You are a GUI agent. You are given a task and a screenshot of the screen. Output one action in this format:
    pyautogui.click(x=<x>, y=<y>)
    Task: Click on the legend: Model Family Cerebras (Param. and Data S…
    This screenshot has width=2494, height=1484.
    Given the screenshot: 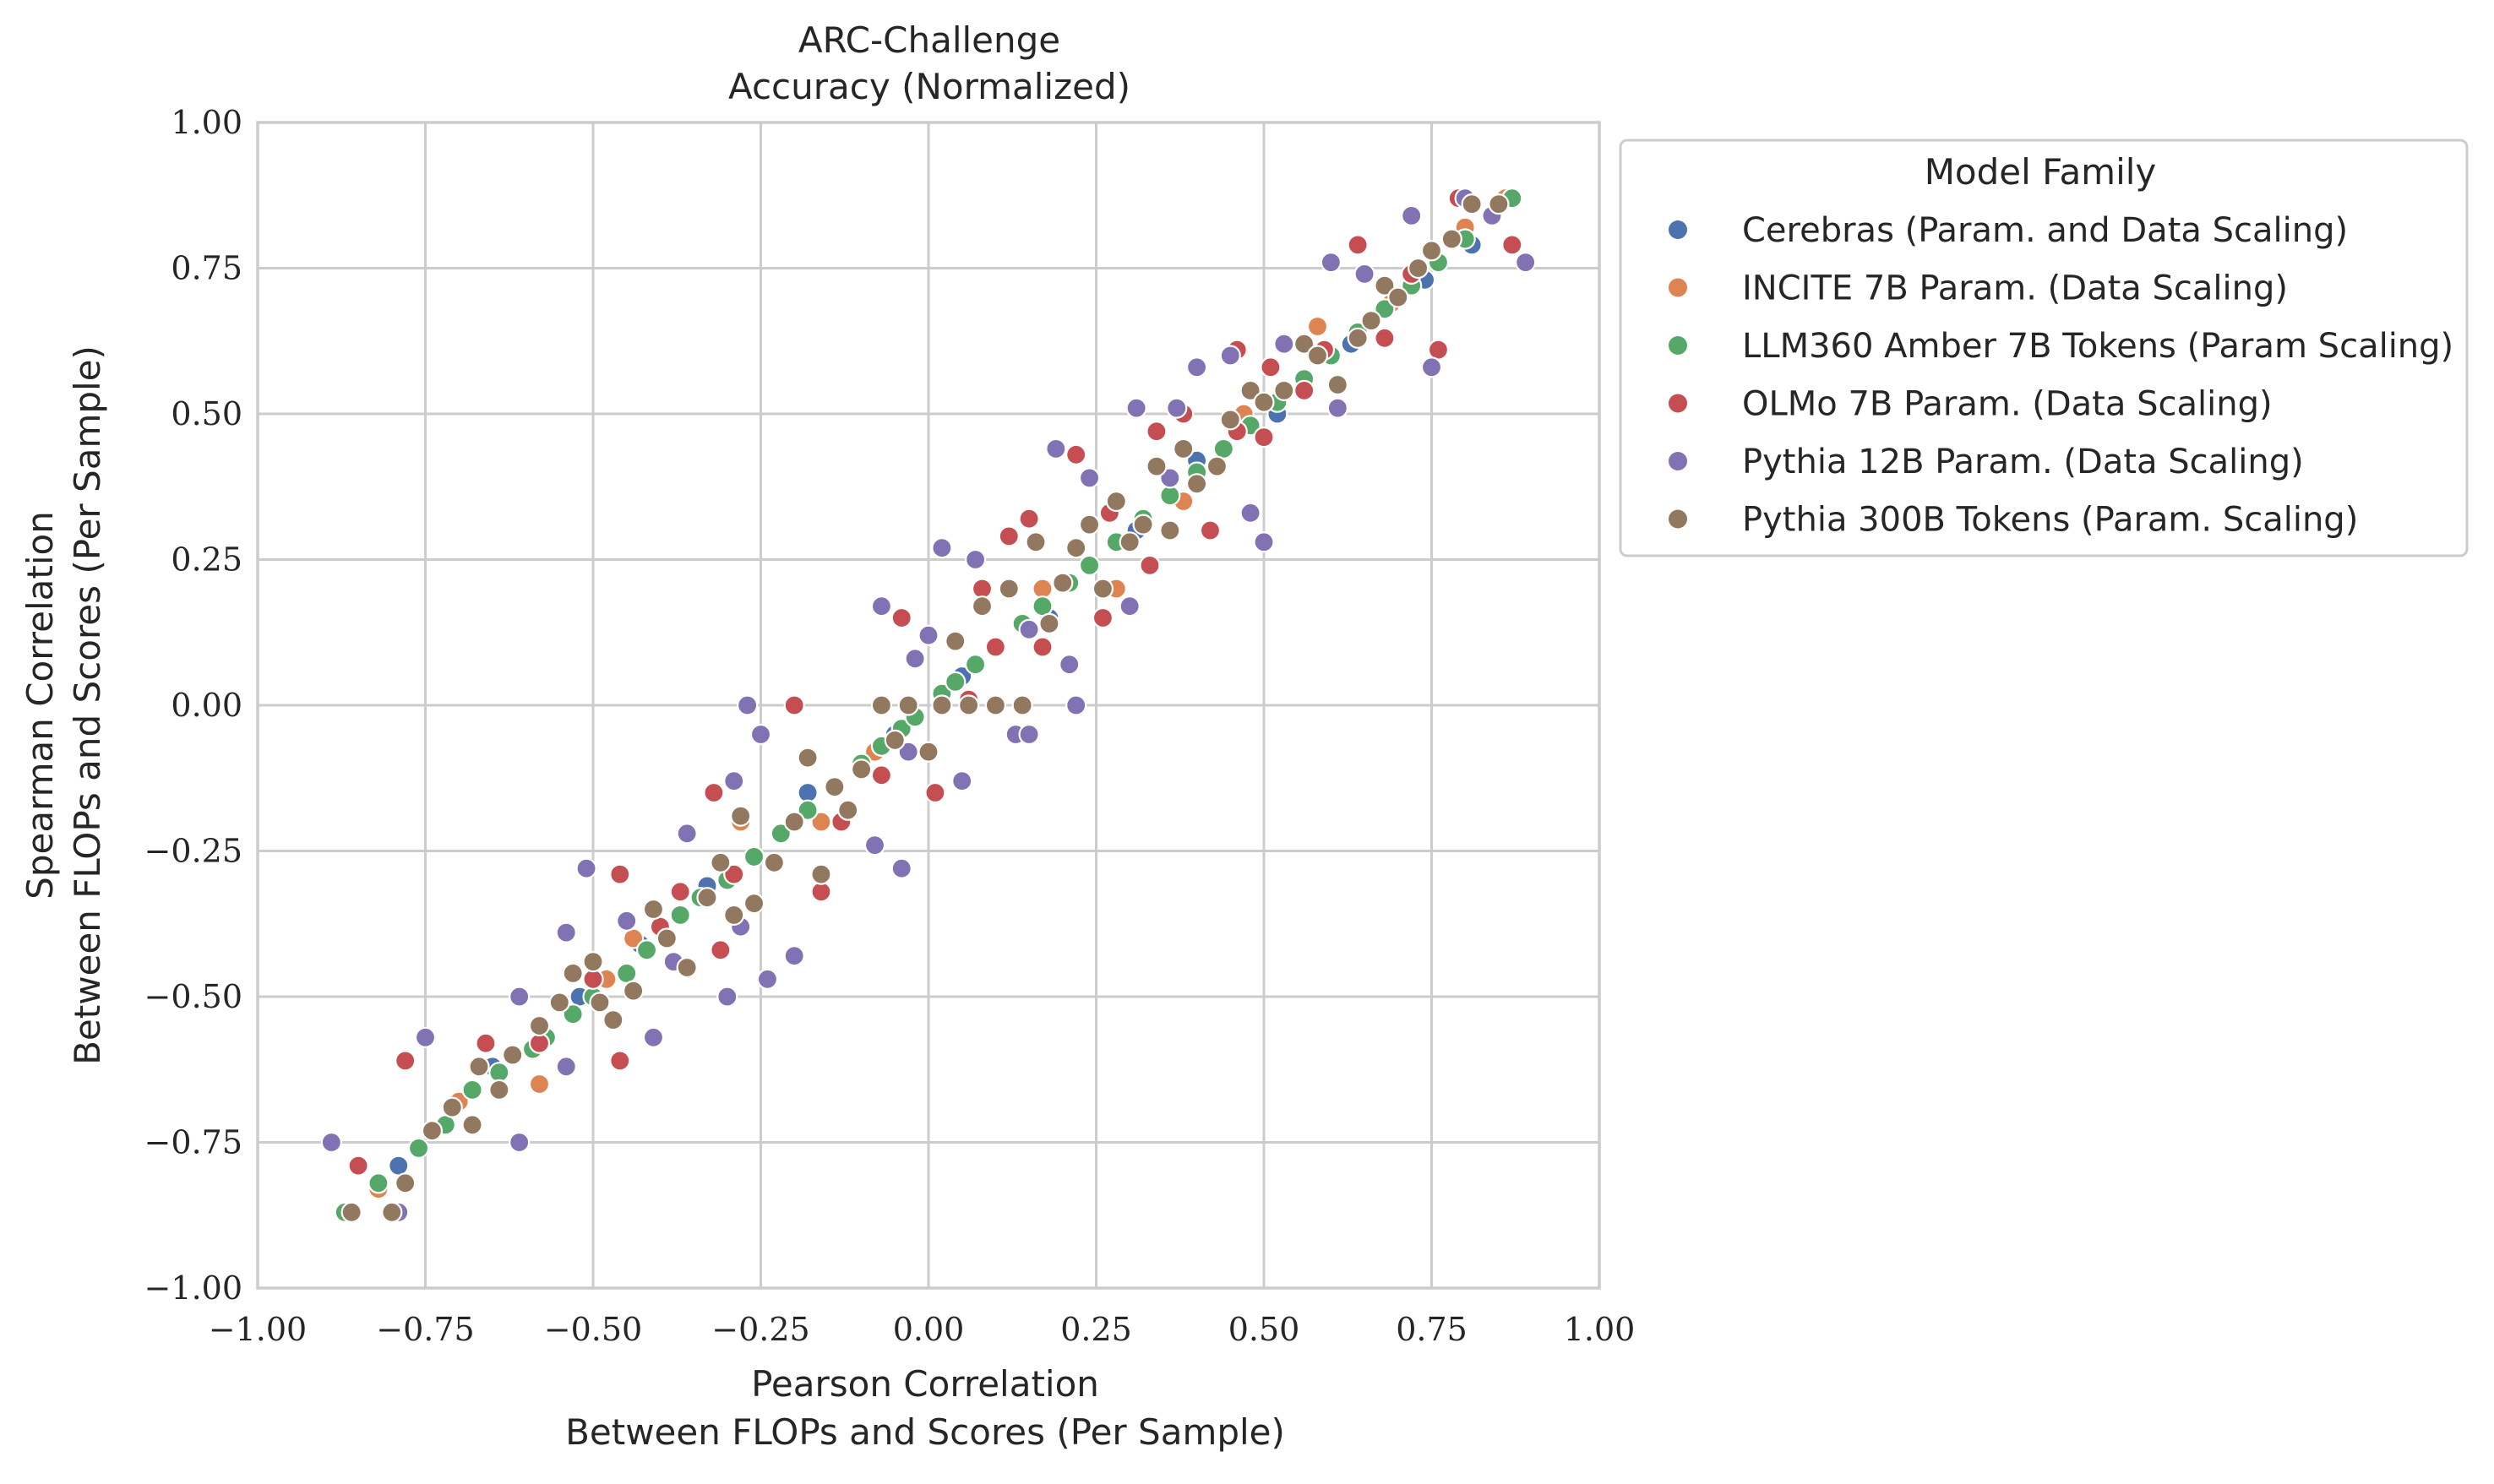 What is the action you would take?
    pyautogui.click(x=2044, y=348)
    